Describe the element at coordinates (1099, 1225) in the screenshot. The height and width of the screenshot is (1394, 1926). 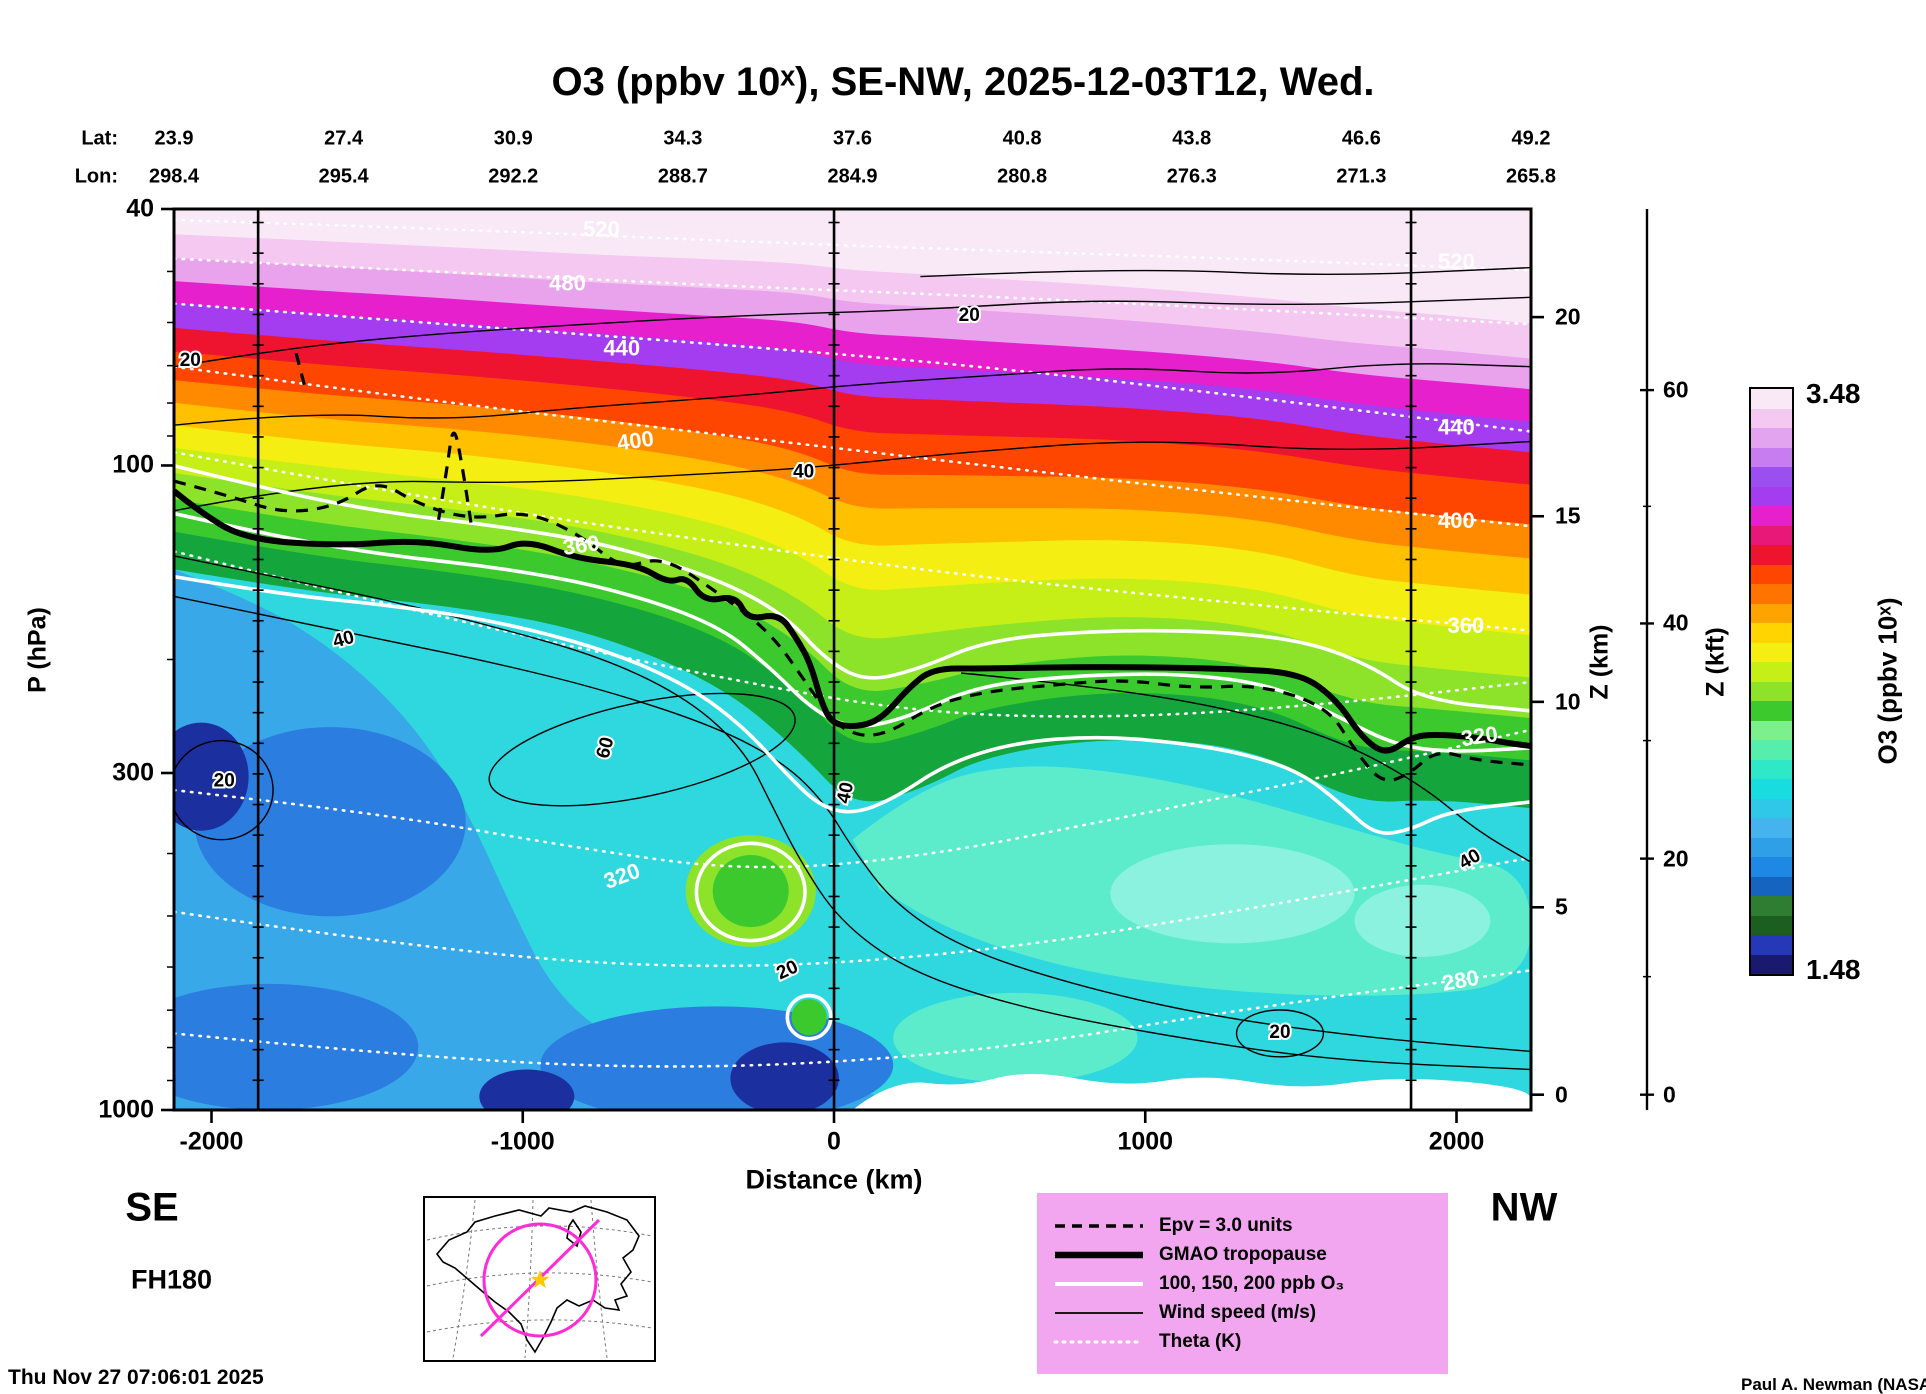
I see `dashed-line-swatch-icon` at that location.